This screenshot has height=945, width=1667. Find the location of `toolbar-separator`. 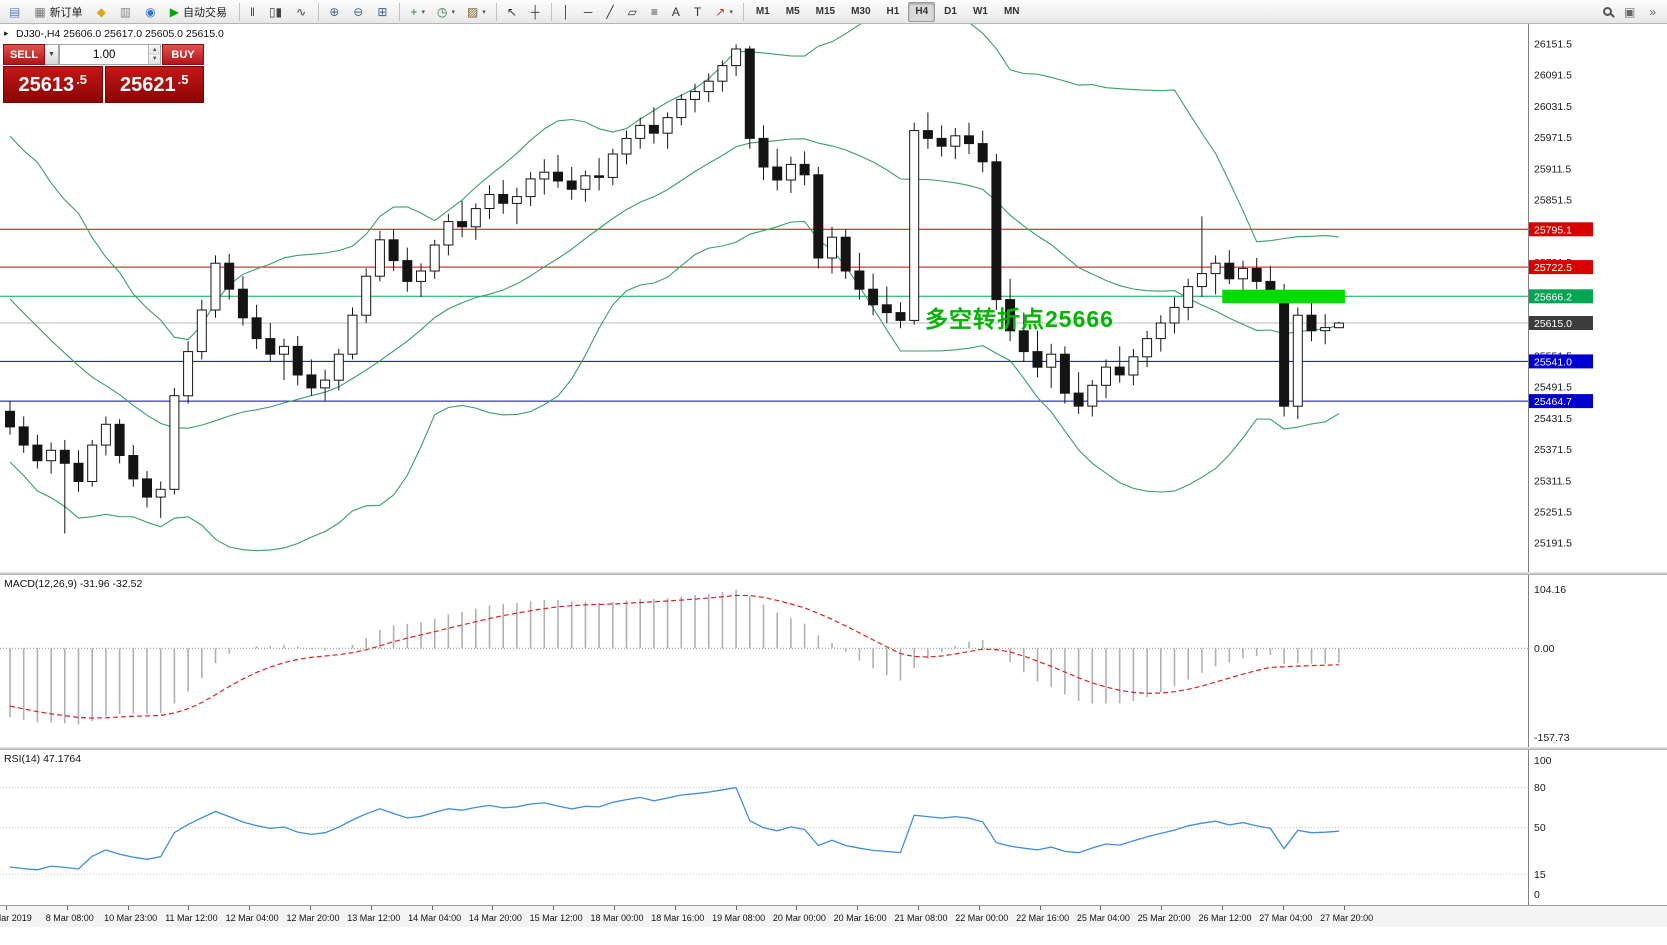

toolbar-separator is located at coordinates (319, 11).